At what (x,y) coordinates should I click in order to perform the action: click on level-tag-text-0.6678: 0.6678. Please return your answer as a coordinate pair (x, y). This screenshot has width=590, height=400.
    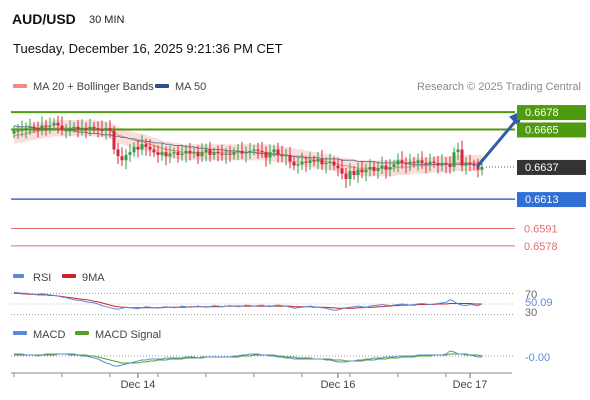
    Looking at the image, I should click on (542, 113).